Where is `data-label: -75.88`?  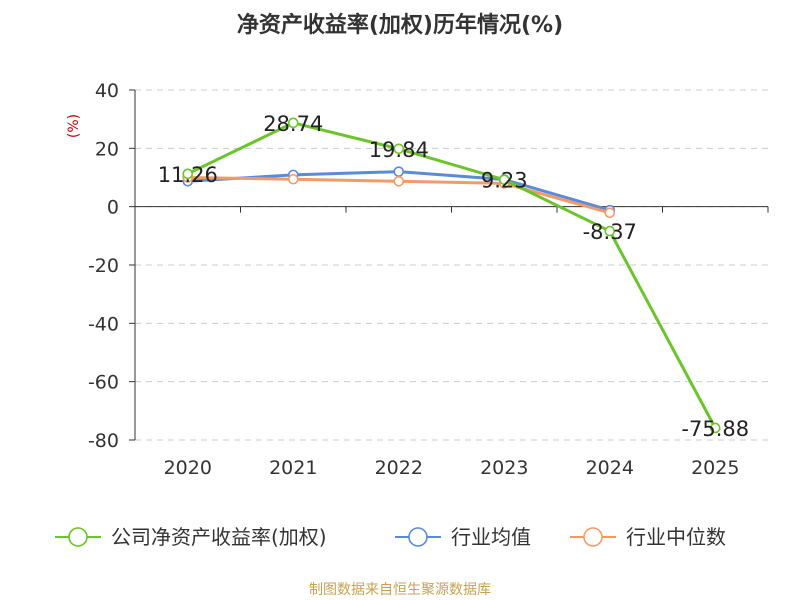
data-label: -75.88 is located at coordinates (715, 429).